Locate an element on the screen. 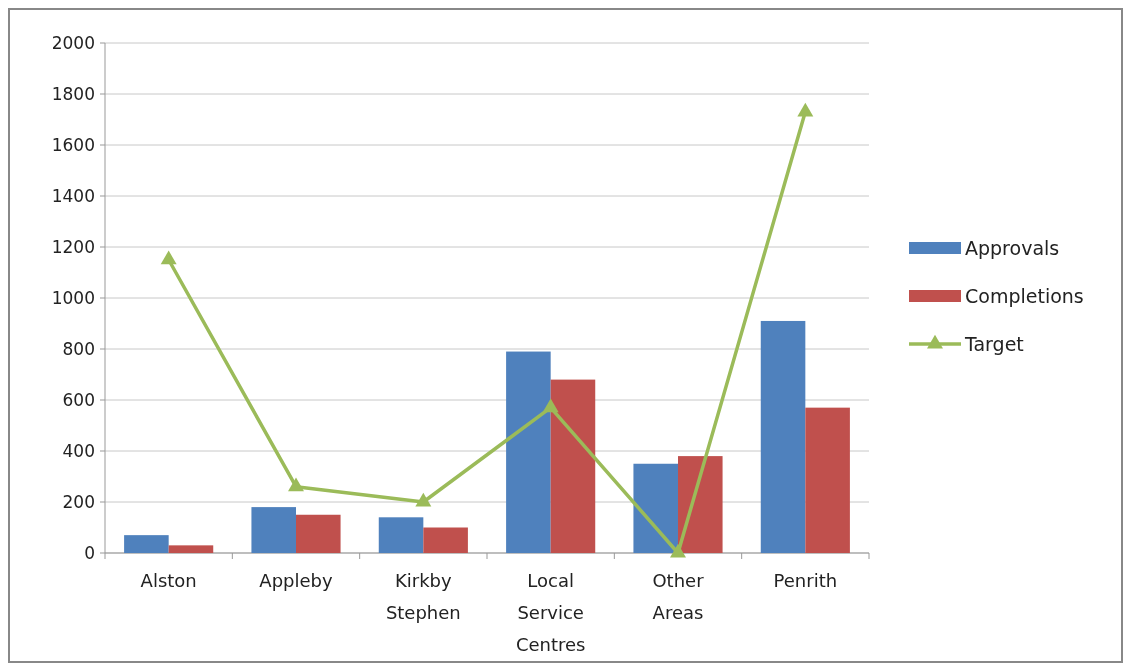  y-tick-label: 800 is located at coordinates (78, 348).